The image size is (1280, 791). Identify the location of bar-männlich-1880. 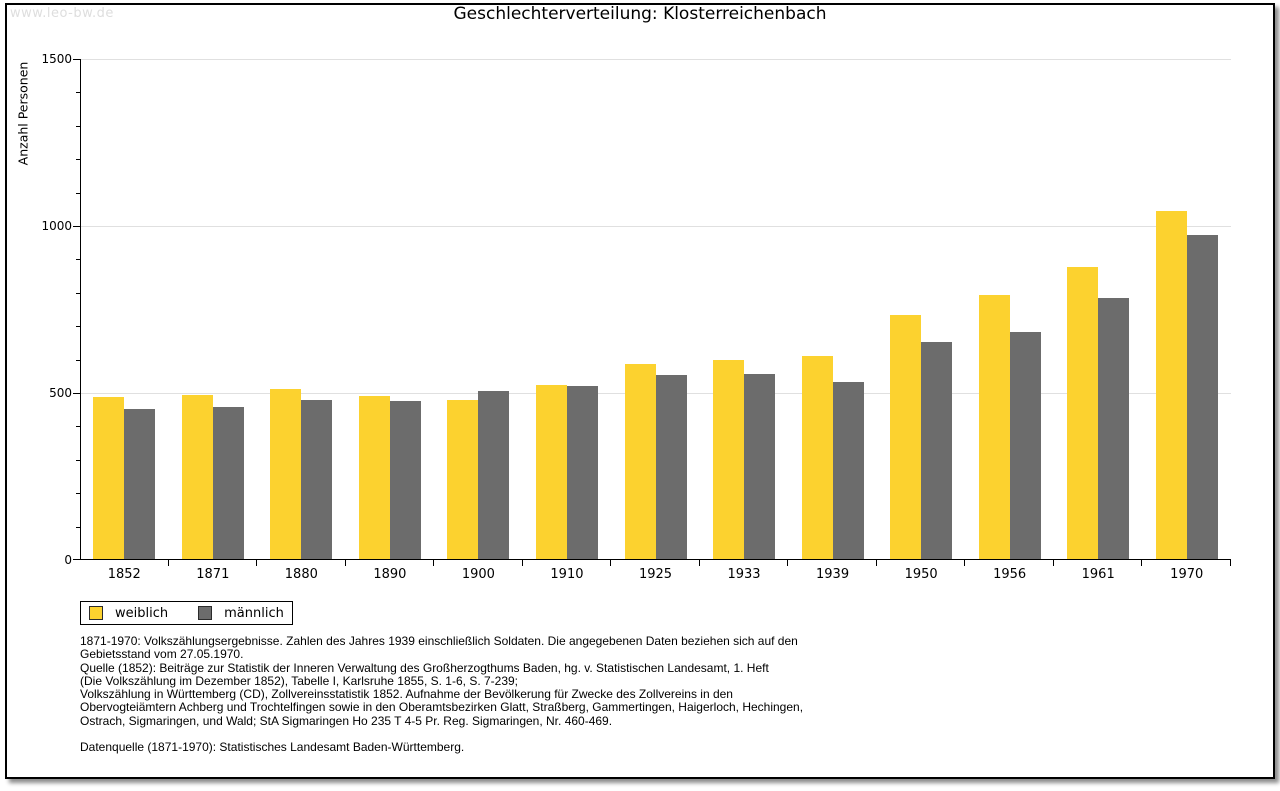
(317, 479).